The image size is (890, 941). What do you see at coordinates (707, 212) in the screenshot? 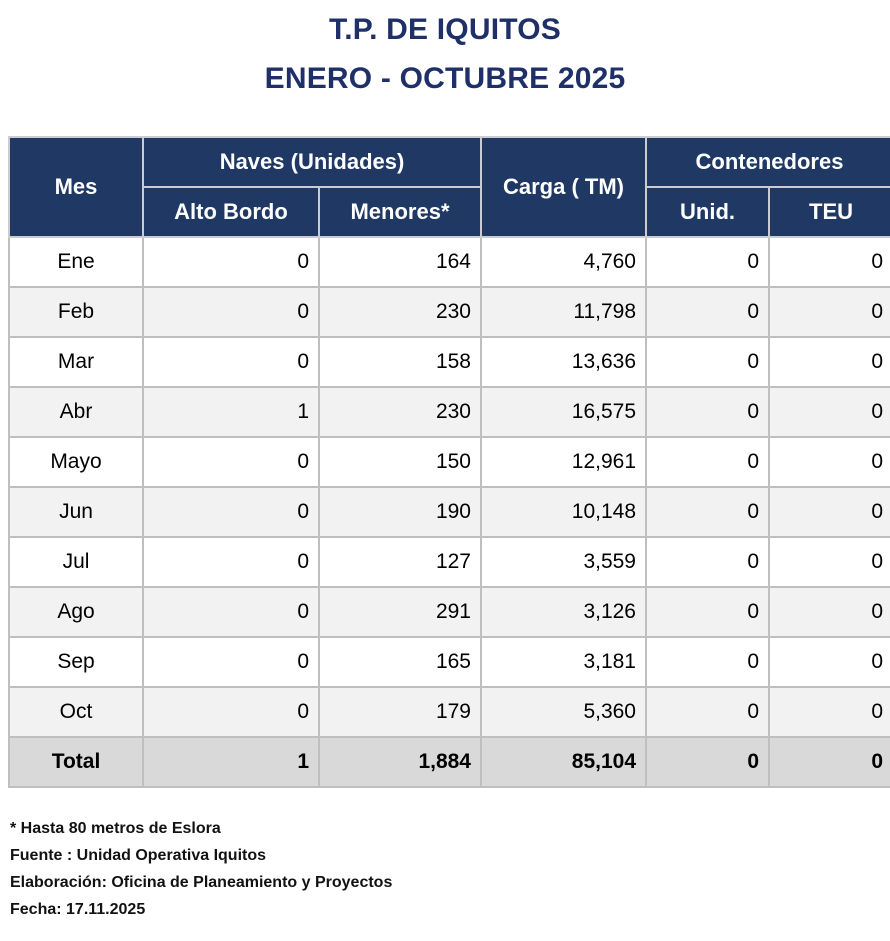
I see `col-header-unid: Unid.` at bounding box center [707, 212].